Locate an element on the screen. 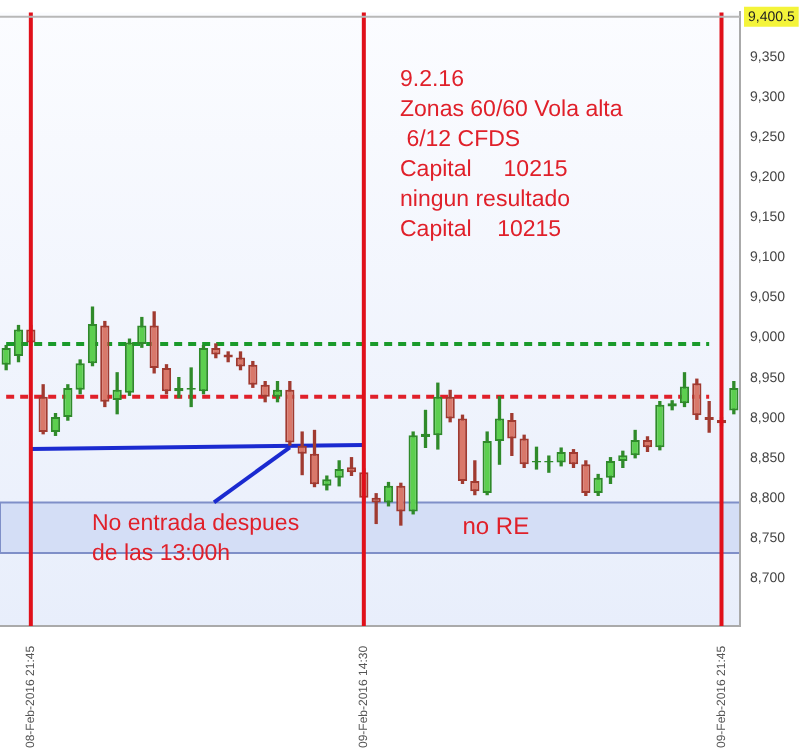 This screenshot has height=752, width=800. band-label: no RE is located at coordinates (496, 526).